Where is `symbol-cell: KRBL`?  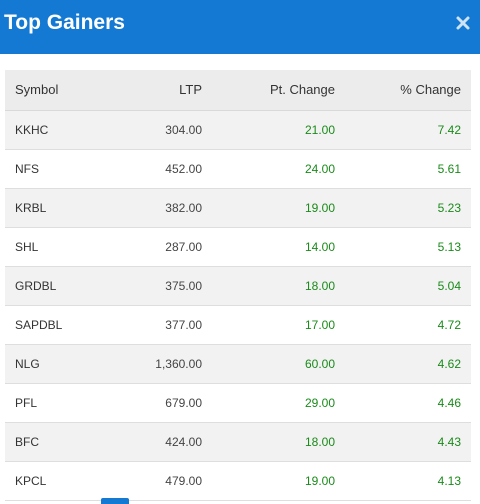
symbol-cell: KRBL is located at coordinates (55, 208).